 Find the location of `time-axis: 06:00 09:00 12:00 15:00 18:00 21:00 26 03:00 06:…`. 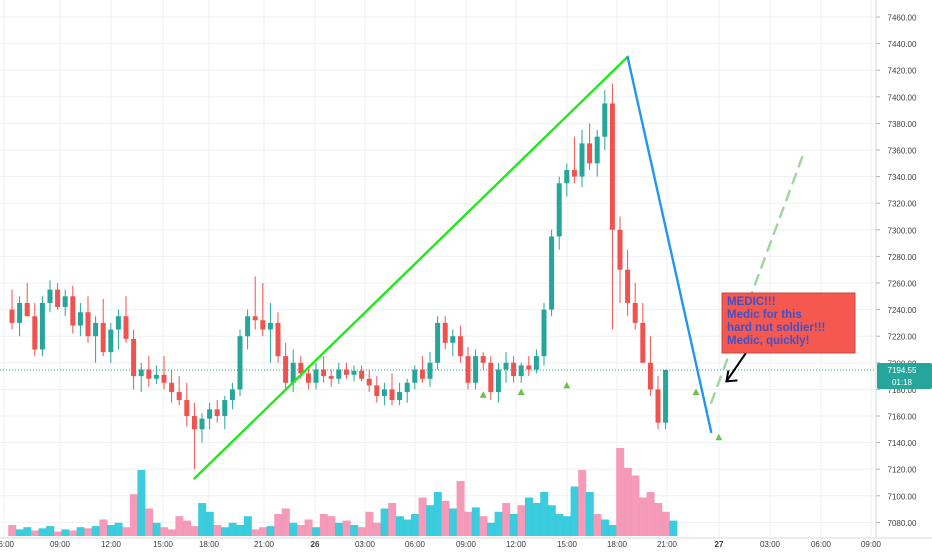

time-axis: 06:00 09:00 12:00 15:00 18:00 21:00 26 03:00 06:… is located at coordinates (466, 543).